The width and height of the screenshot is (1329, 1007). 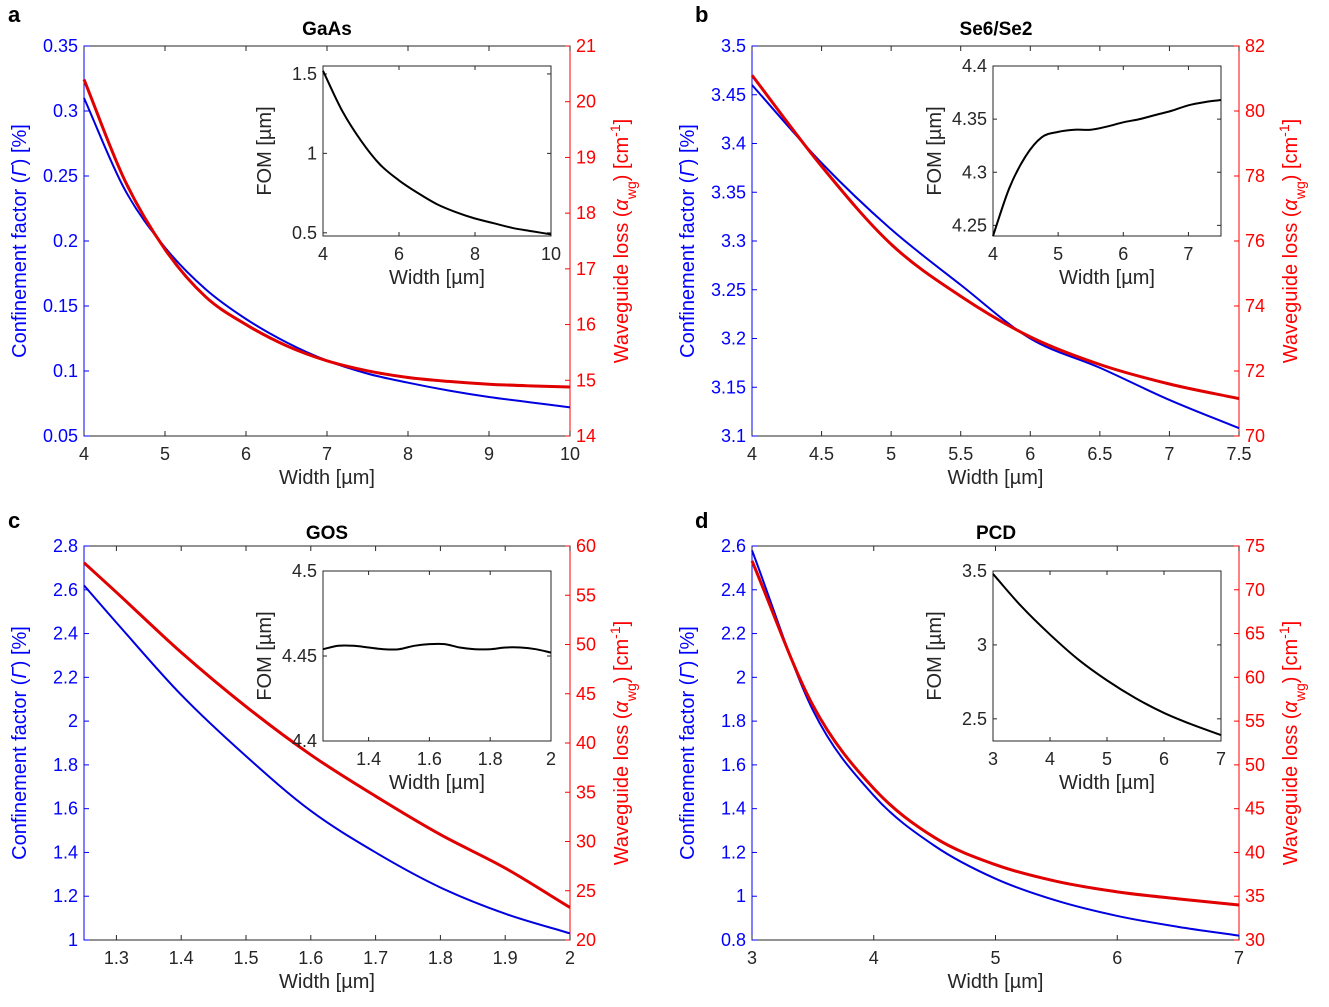 I want to click on x-tick-label: 1.4, so click(x=181, y=958).